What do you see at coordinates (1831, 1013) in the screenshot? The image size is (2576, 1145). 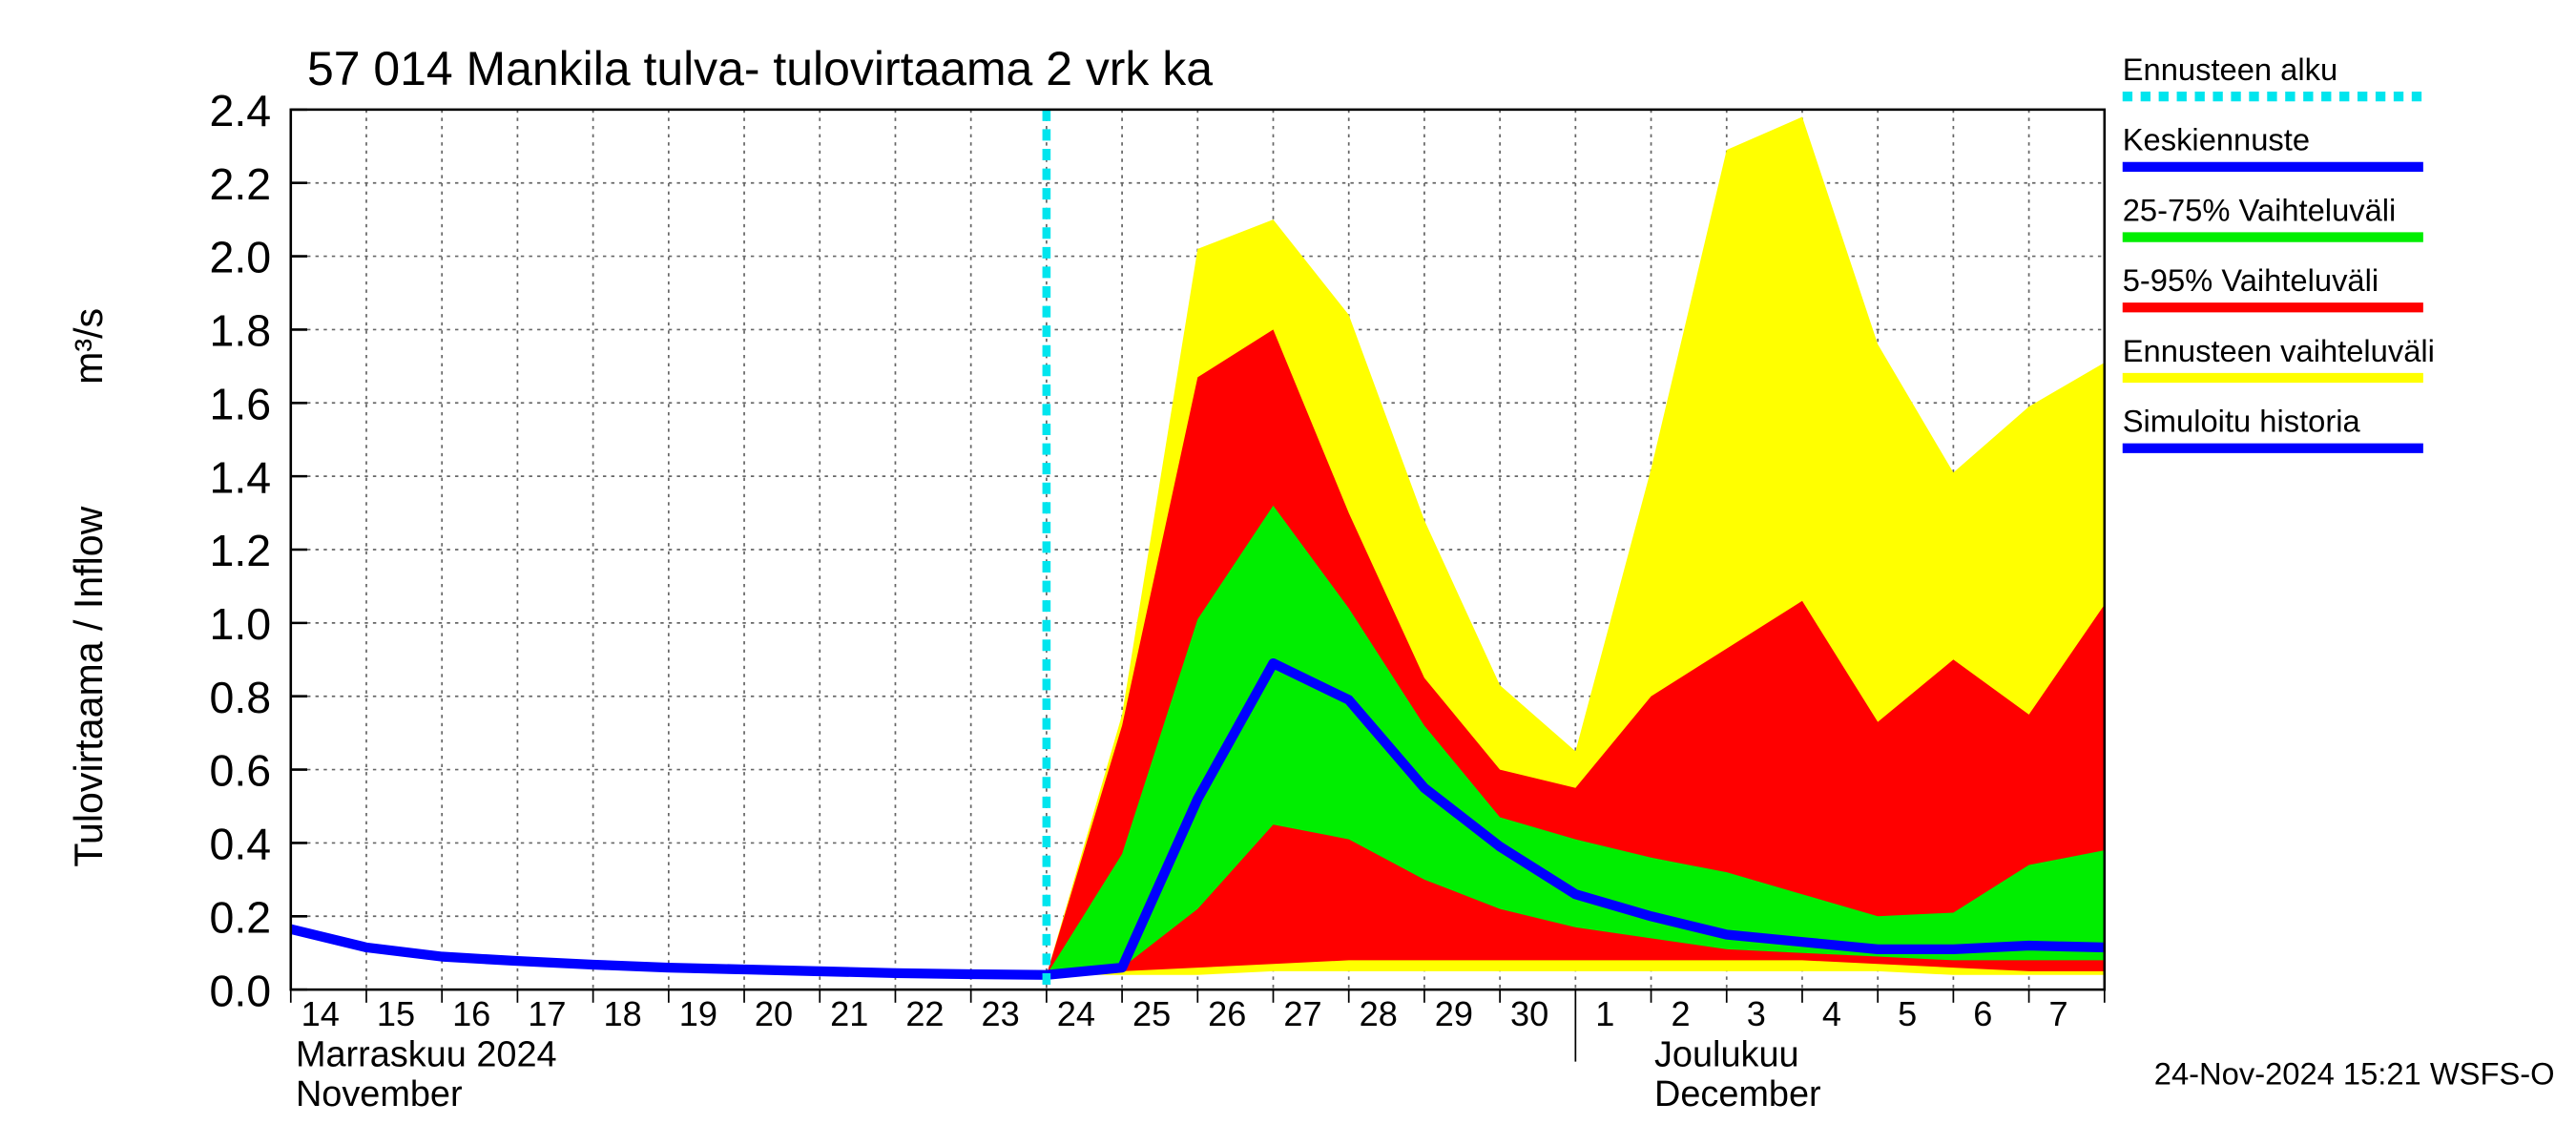 I see `x-tick-label: 4` at bounding box center [1831, 1013].